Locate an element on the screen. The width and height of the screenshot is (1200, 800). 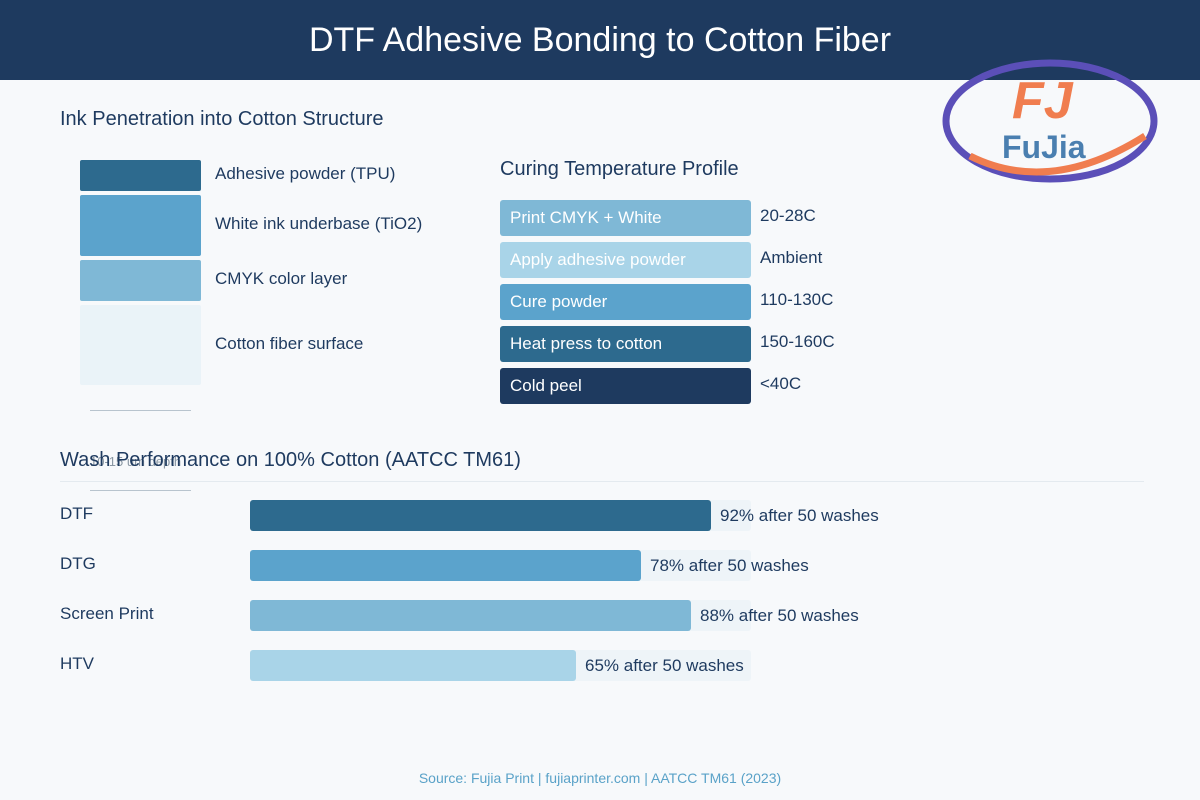
bar-label-htv: 65% after 50 washes is located at coordinates (664, 665).